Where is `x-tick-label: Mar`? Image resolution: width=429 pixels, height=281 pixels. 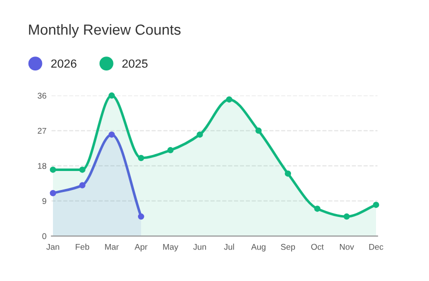 x-tick-label: Mar is located at coordinates (112, 247).